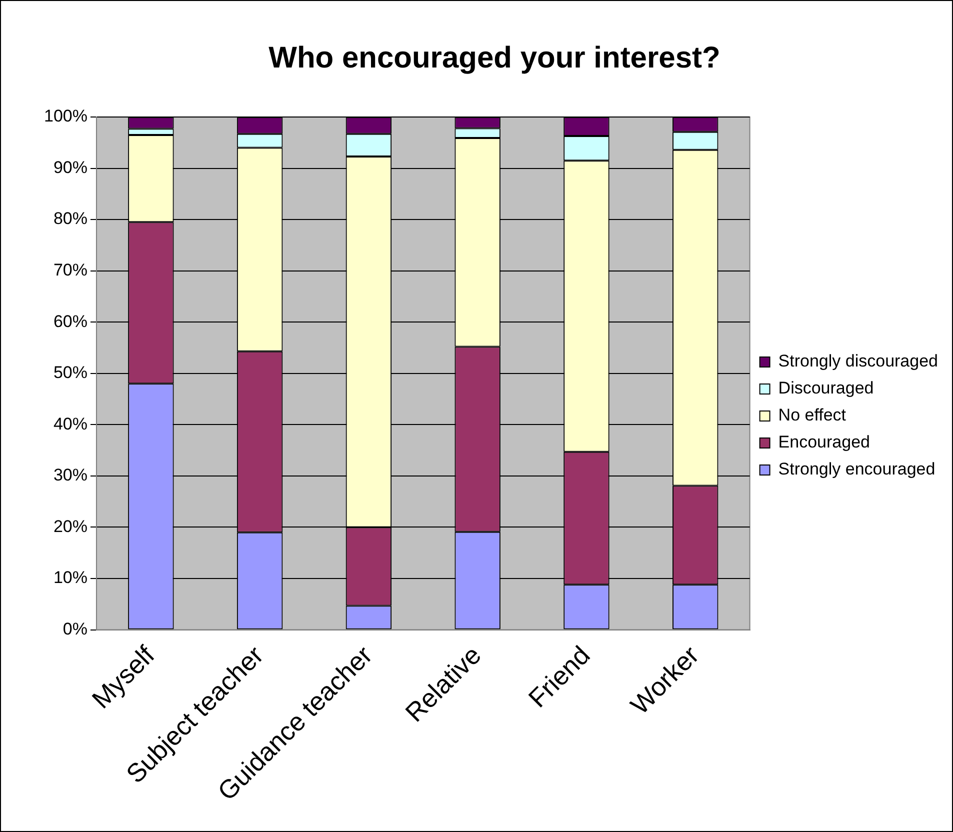  Describe the element at coordinates (75, 628) in the screenshot. I see `y-tick-label: 0%` at that location.